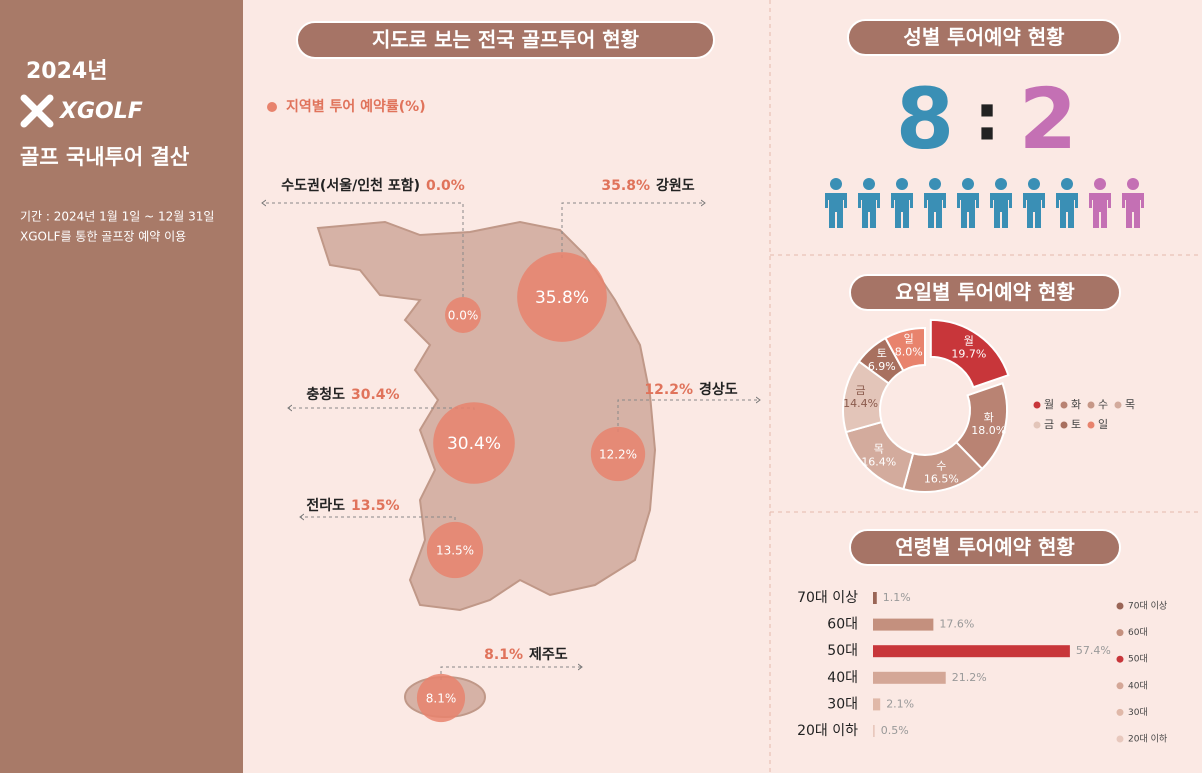 This screenshot has width=1202, height=773. Describe the element at coordinates (842, 704) in the screenshot. I see `category-label: 30대` at that location.